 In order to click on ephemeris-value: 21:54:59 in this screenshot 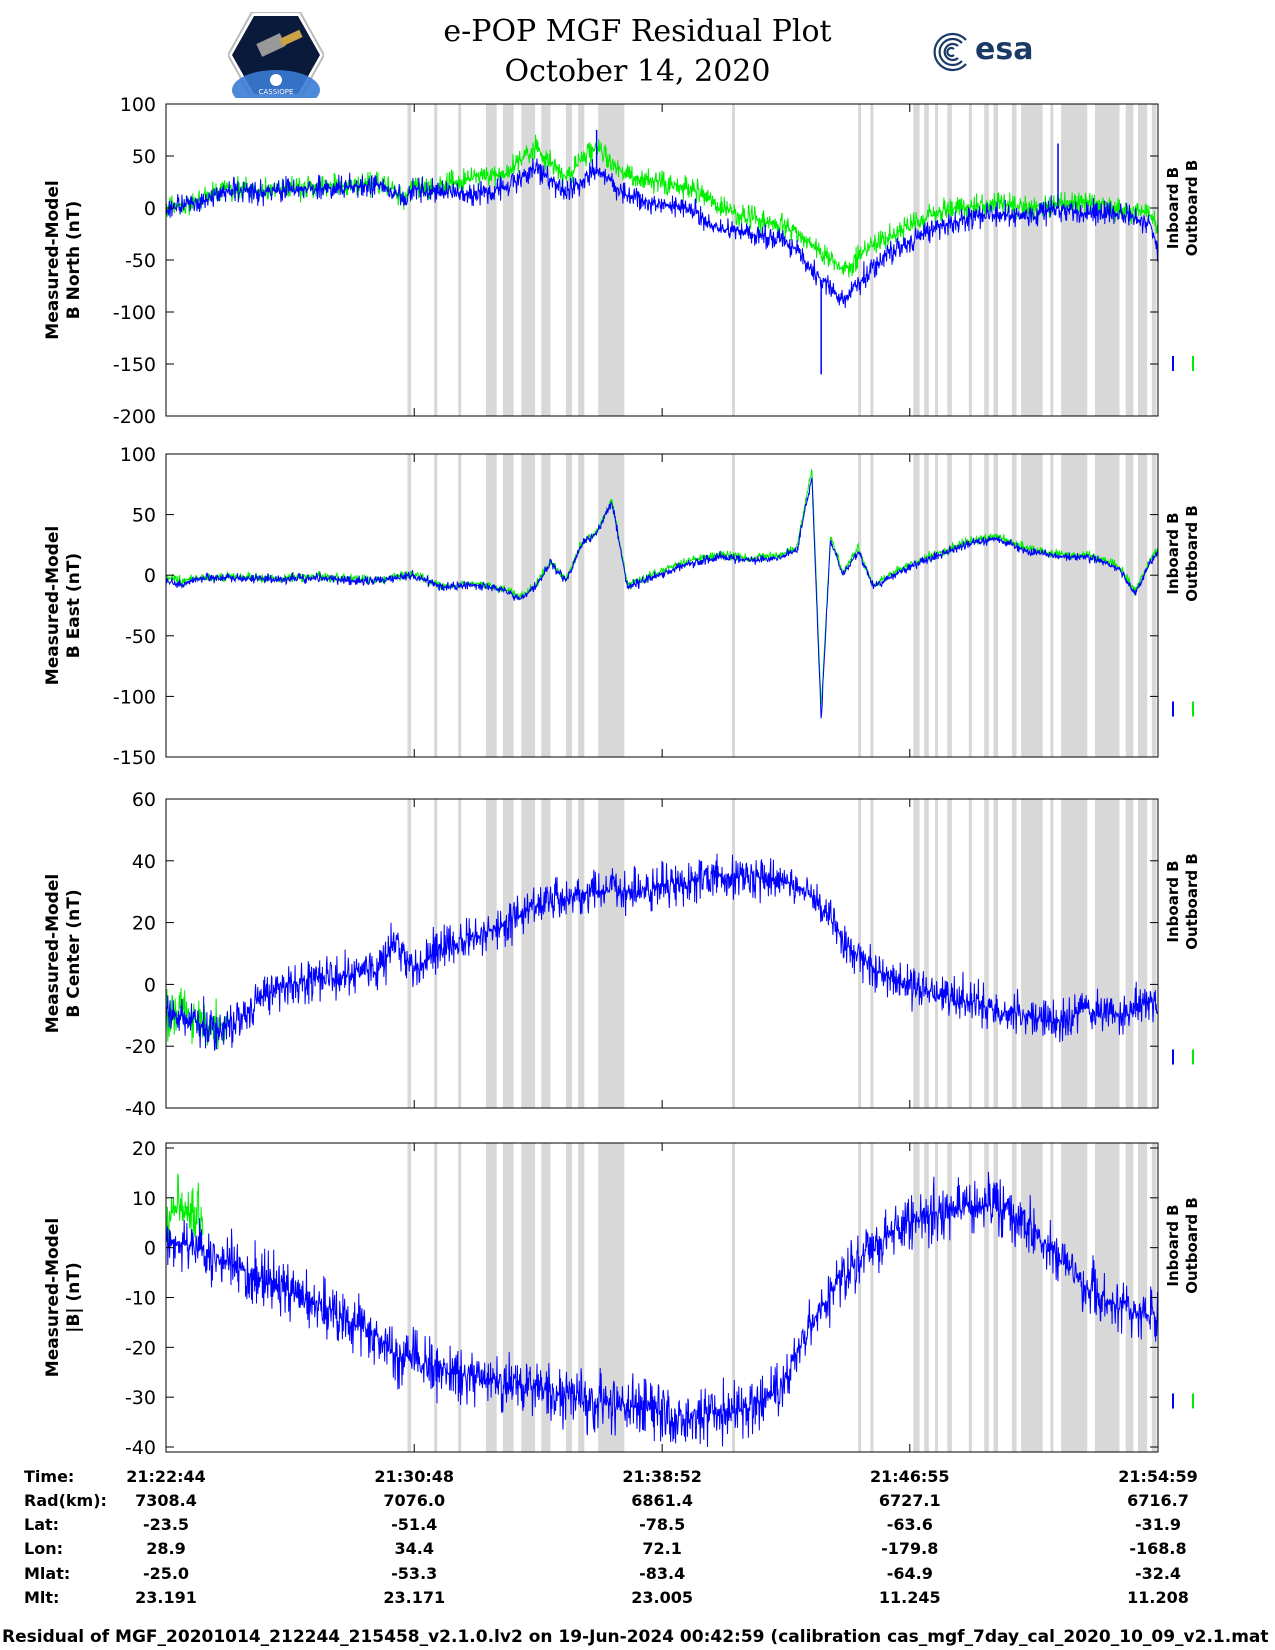, I will do `click(1158, 1476)`.